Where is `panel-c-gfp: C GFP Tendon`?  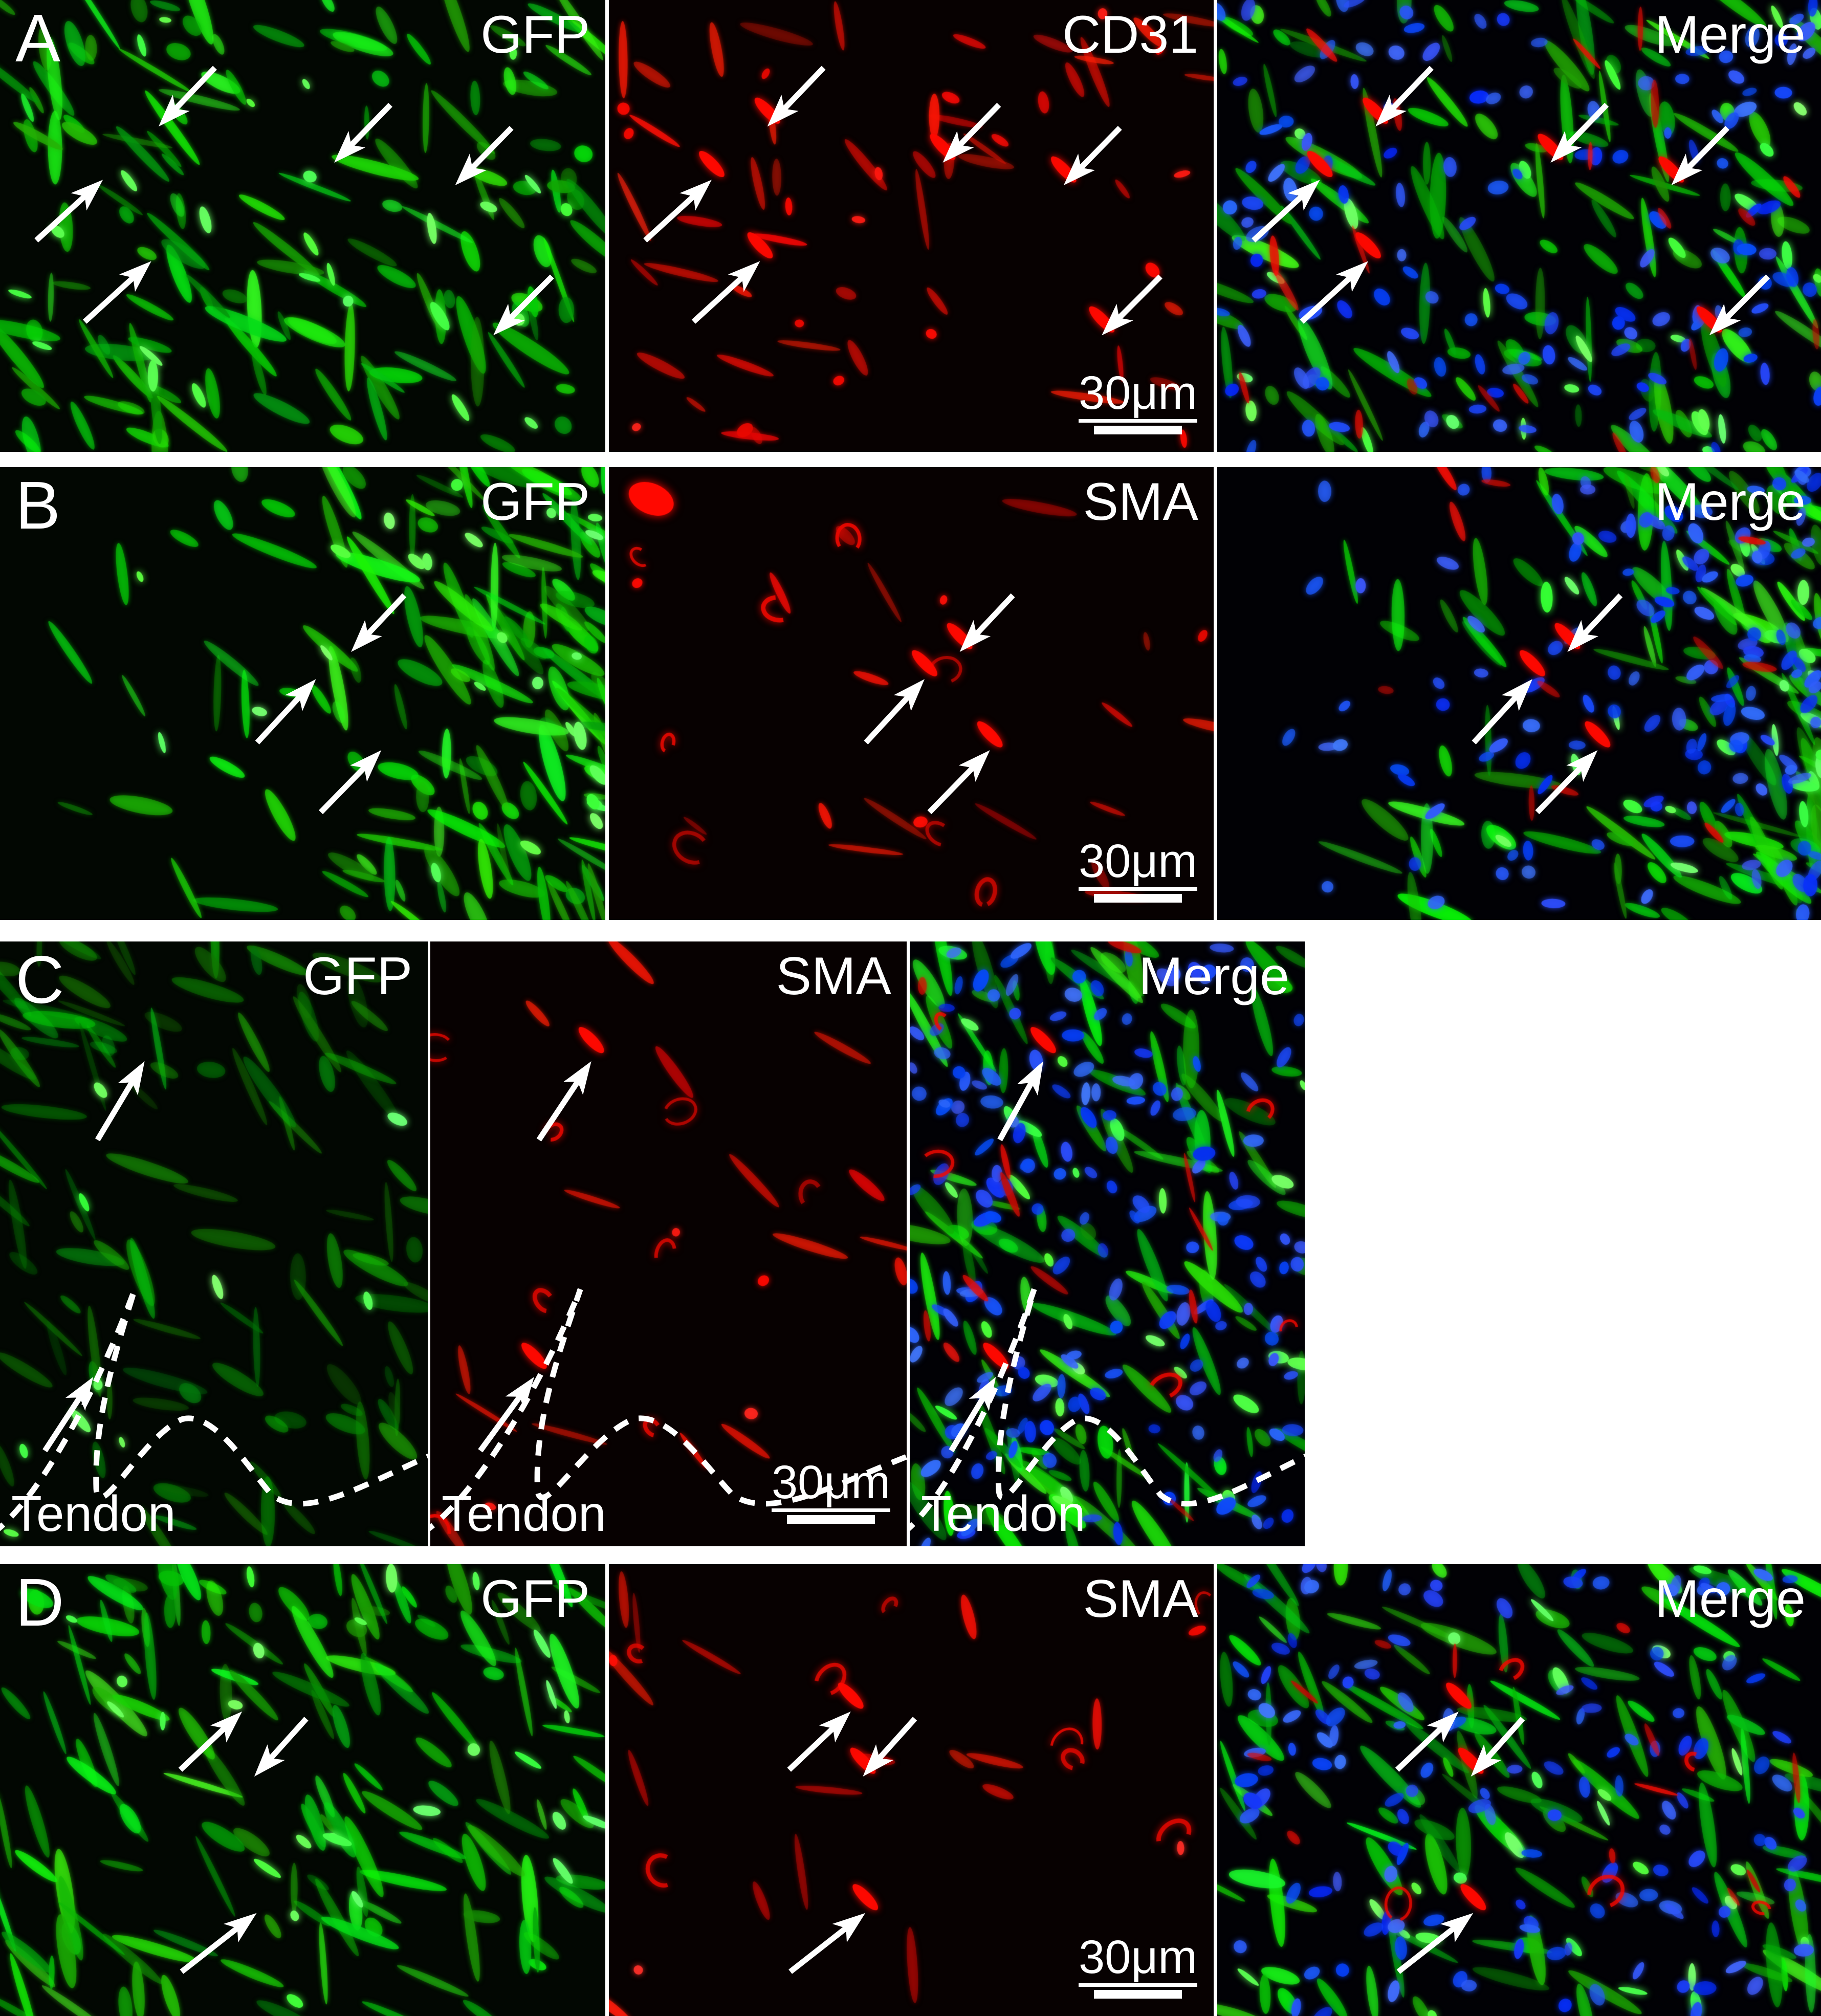 panel-c-gfp: C GFP Tendon is located at coordinates (214, 1243).